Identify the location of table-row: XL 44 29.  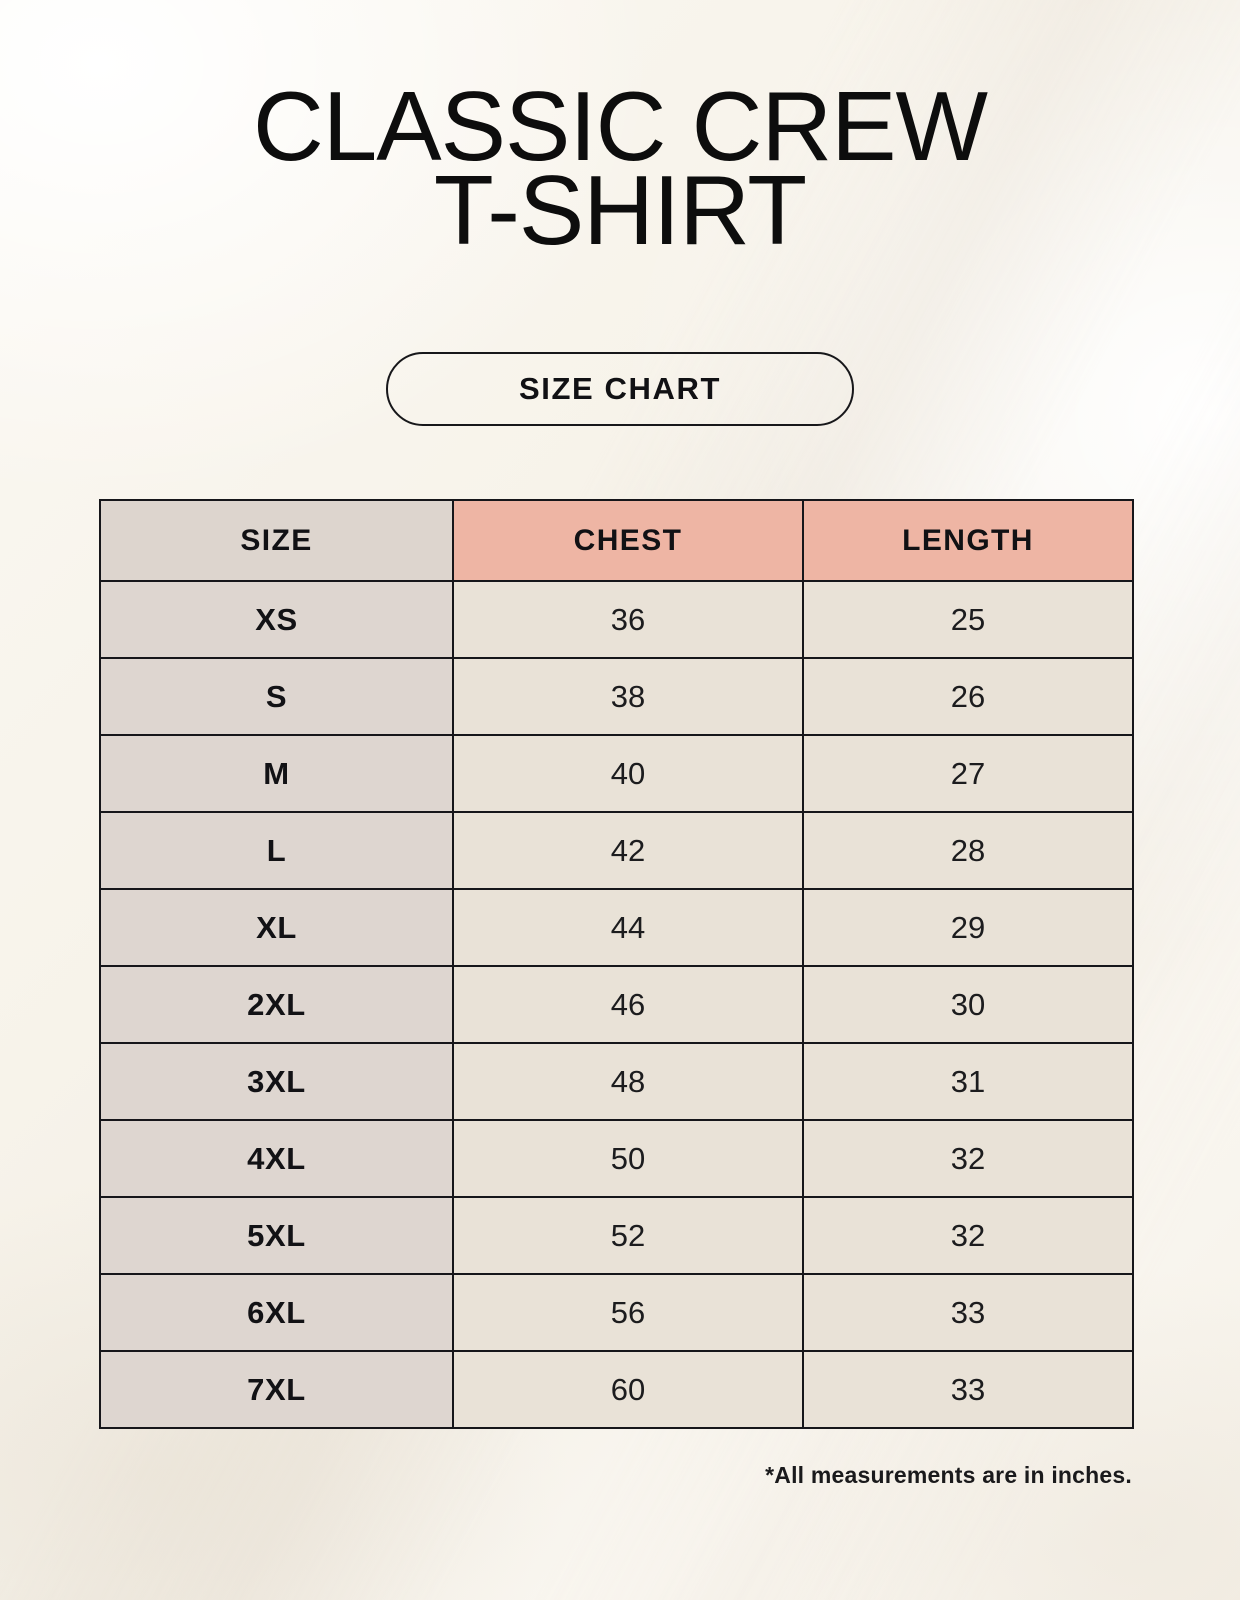
(616, 927).